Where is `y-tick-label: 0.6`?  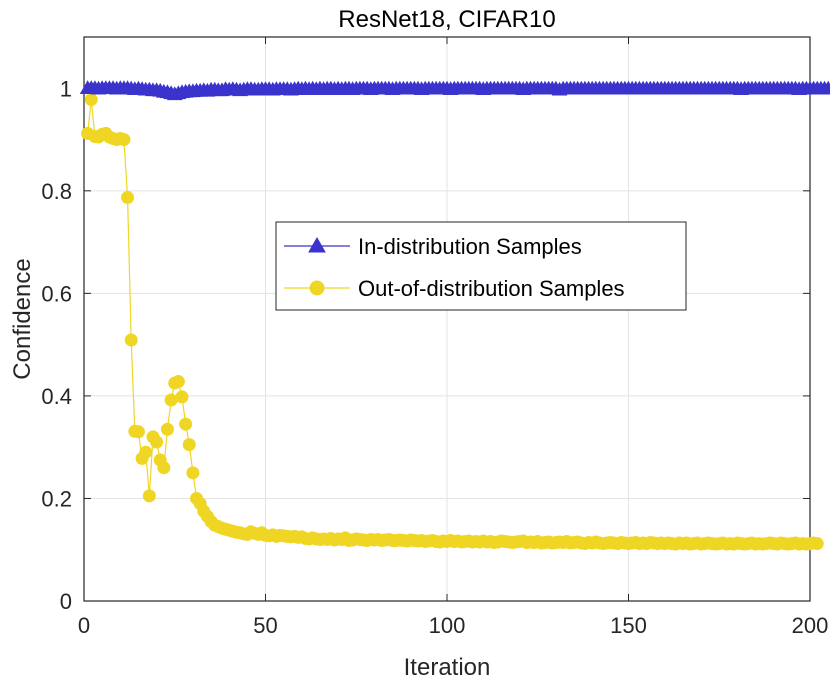
y-tick-label: 0.6 is located at coordinates (56, 293).